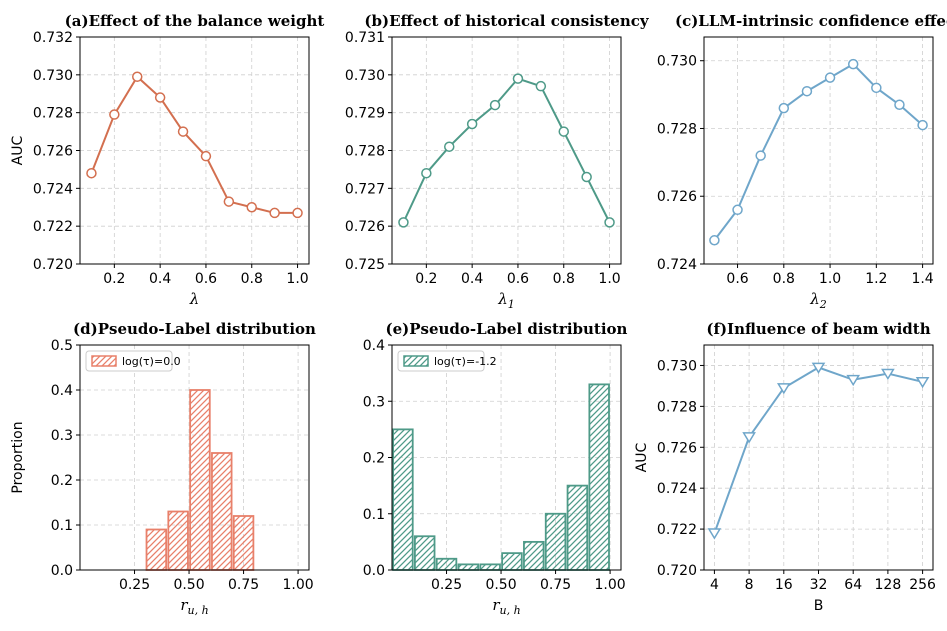 This screenshot has height=631, width=947. What do you see at coordinates (374, 571) in the screenshot?
I see `y-tick-label: 0.0` at bounding box center [374, 571].